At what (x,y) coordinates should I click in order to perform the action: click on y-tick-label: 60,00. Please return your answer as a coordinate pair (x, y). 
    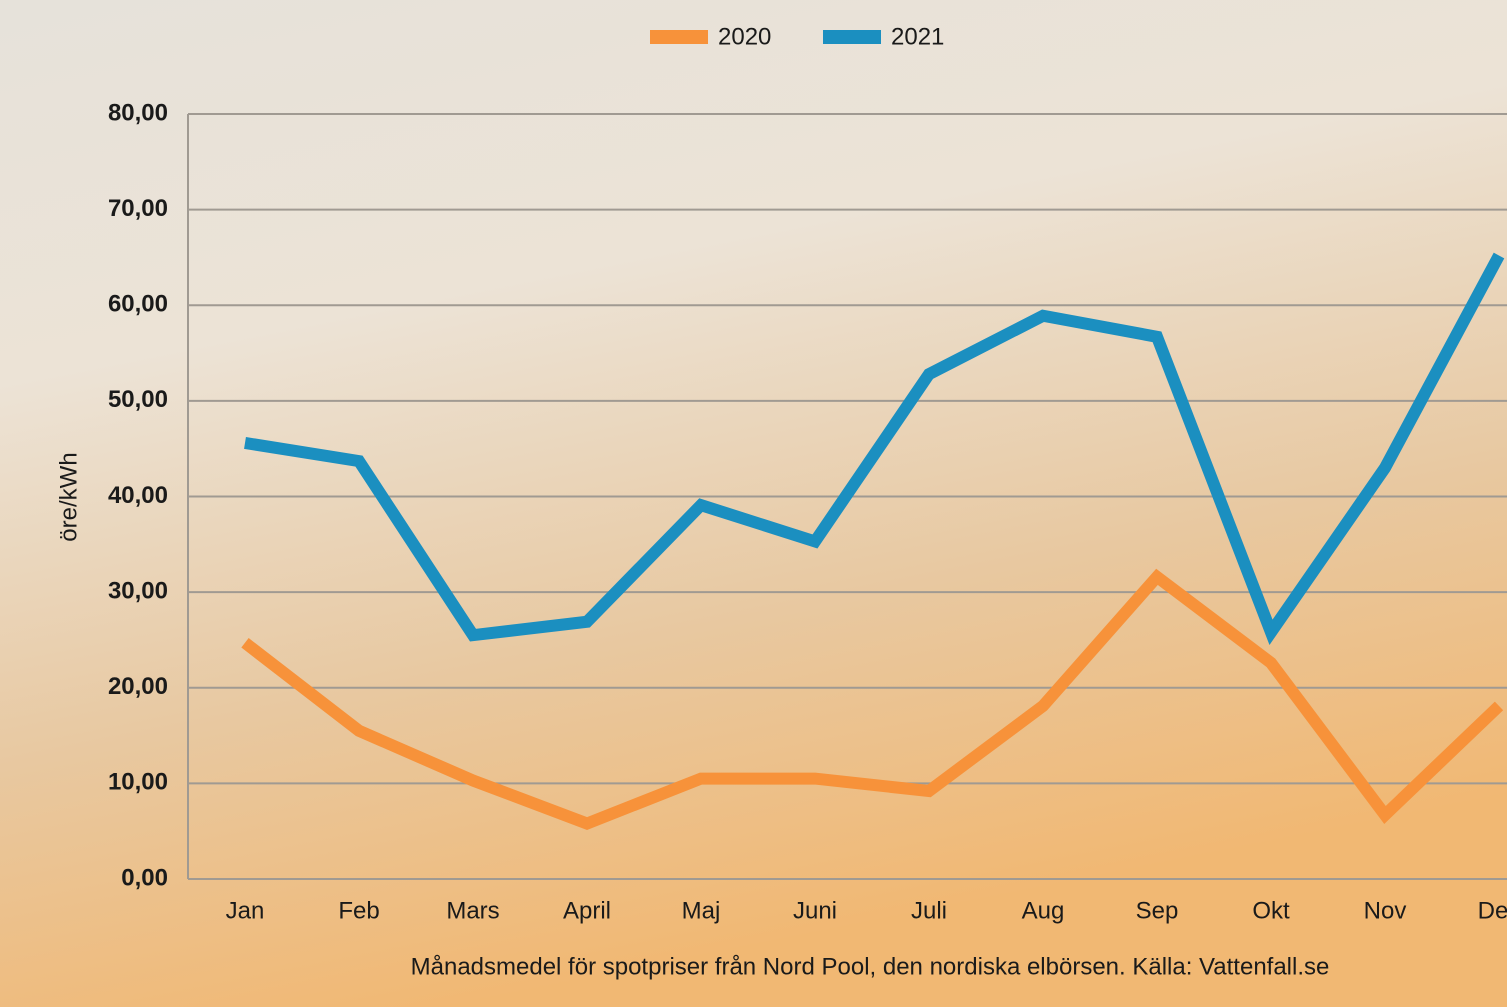
    Looking at the image, I should click on (138, 304).